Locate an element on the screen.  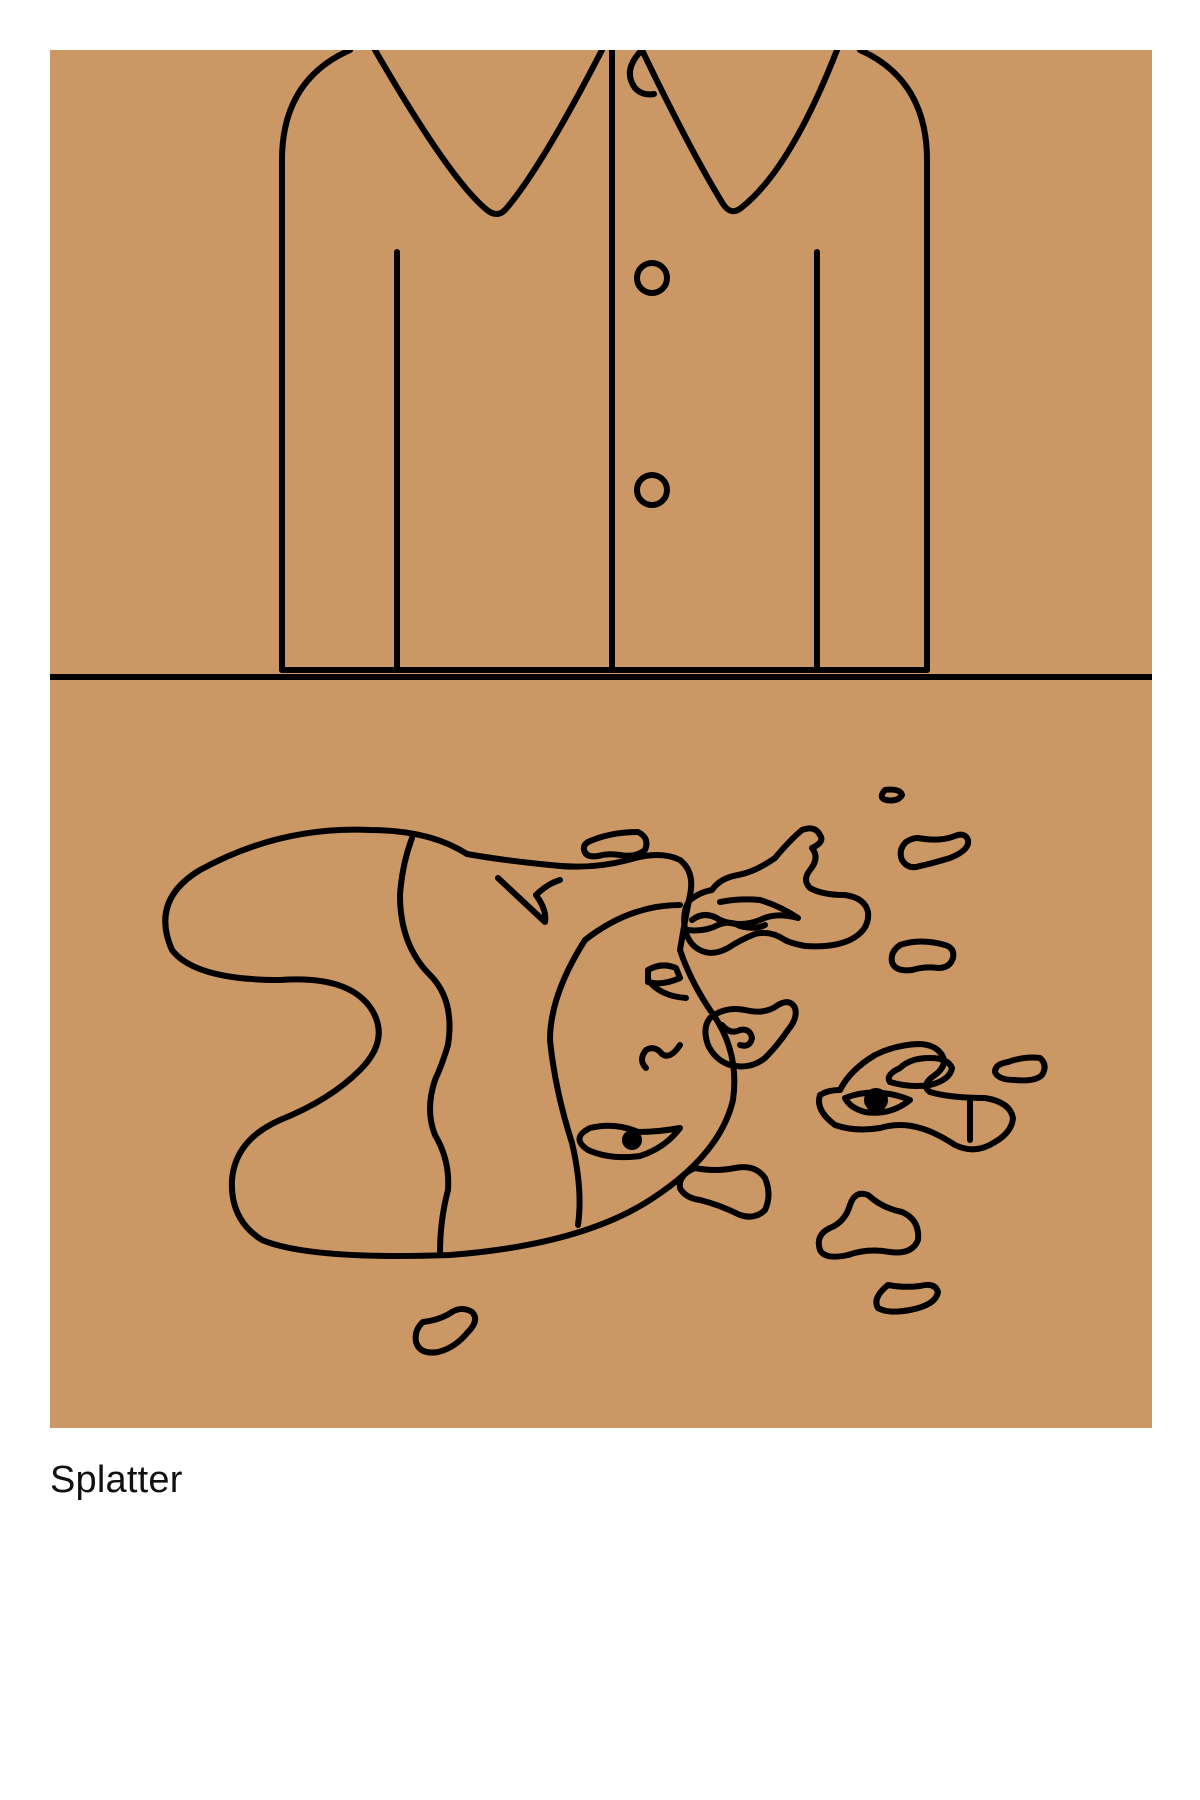
shirt-right-collar is located at coordinates (739, 132).